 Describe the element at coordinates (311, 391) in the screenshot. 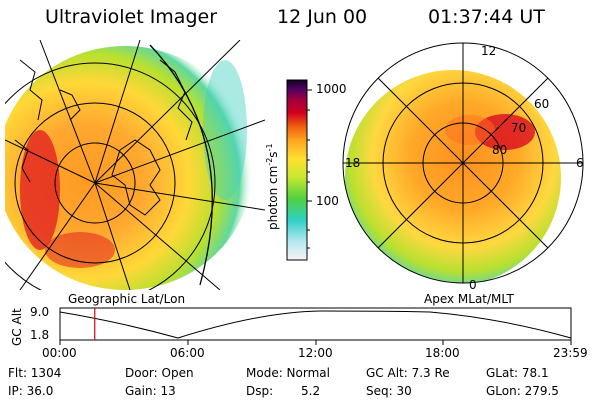

I see `stat-dsp-value: 5.2` at that location.